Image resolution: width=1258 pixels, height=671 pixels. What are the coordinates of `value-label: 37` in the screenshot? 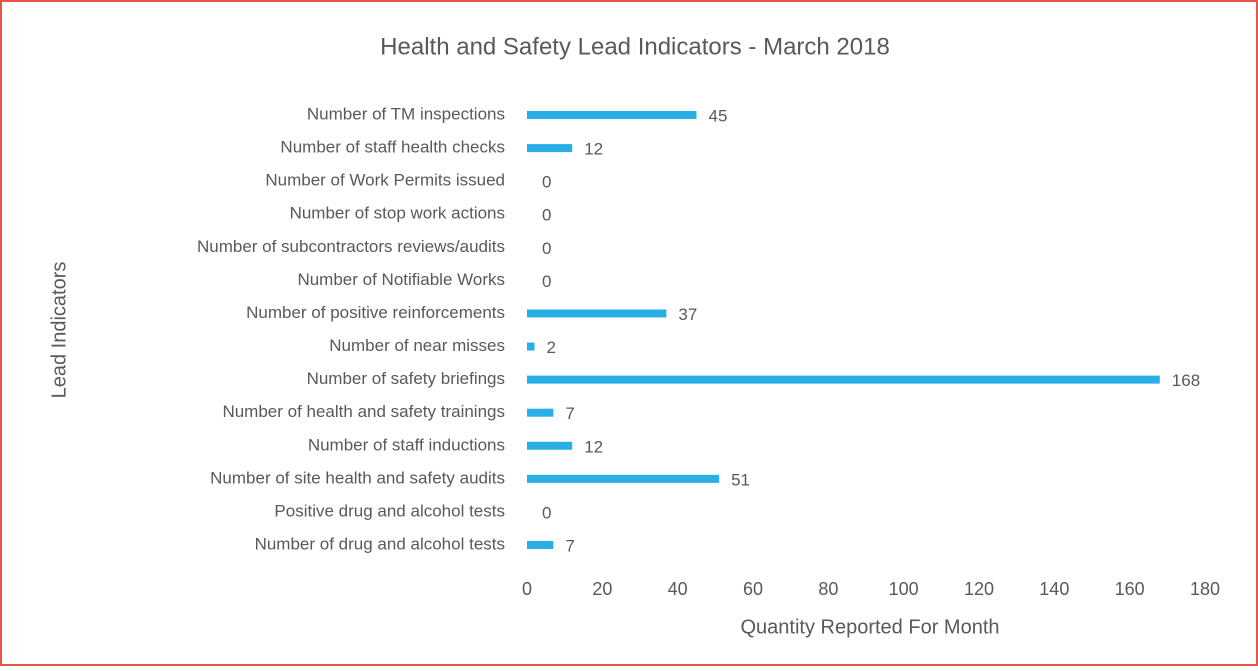 It's located at (687, 314).